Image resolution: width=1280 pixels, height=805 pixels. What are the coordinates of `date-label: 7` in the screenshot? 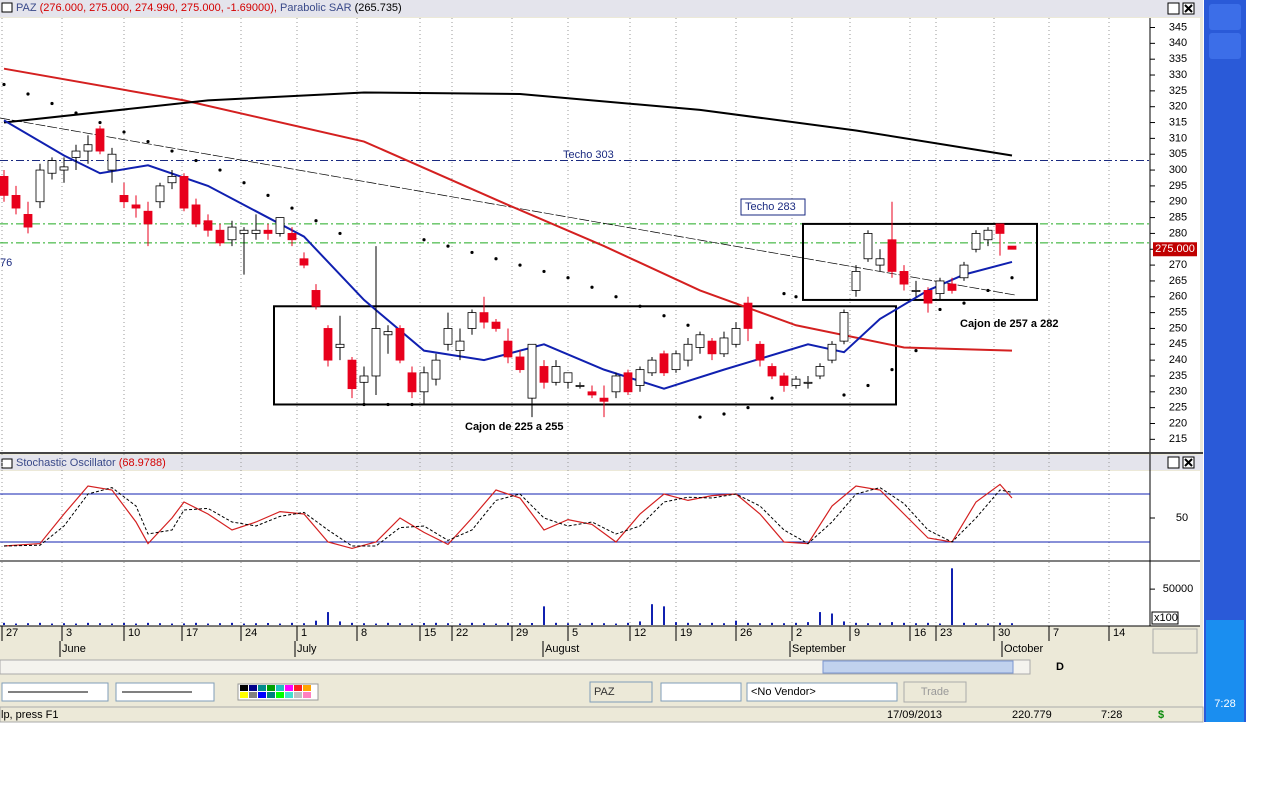 It's located at (1056, 633).